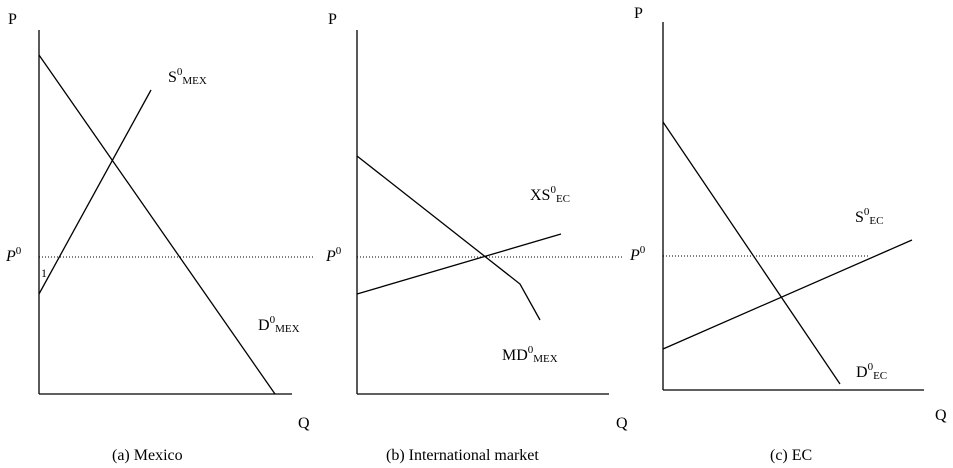 This screenshot has height=468, width=953. I want to click on mexico-x-axis-label: Q, so click(304, 423).